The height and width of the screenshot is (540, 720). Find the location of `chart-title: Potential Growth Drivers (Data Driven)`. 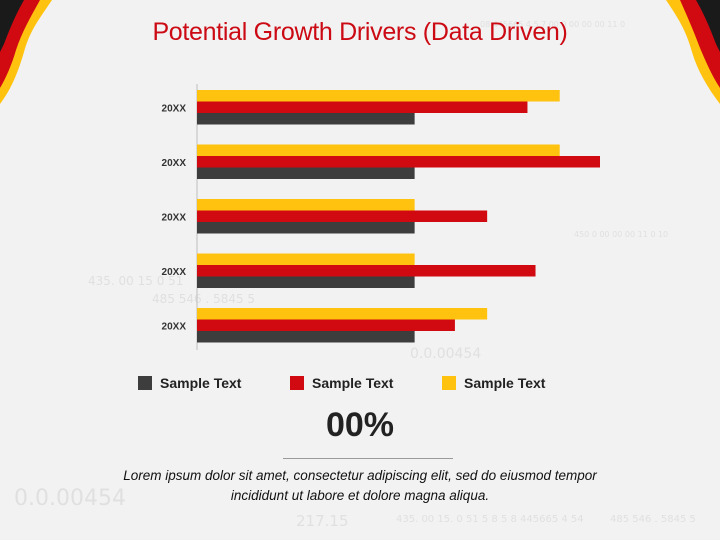

chart-title: Potential Growth Drivers (Data Driven) is located at coordinates (360, 32).